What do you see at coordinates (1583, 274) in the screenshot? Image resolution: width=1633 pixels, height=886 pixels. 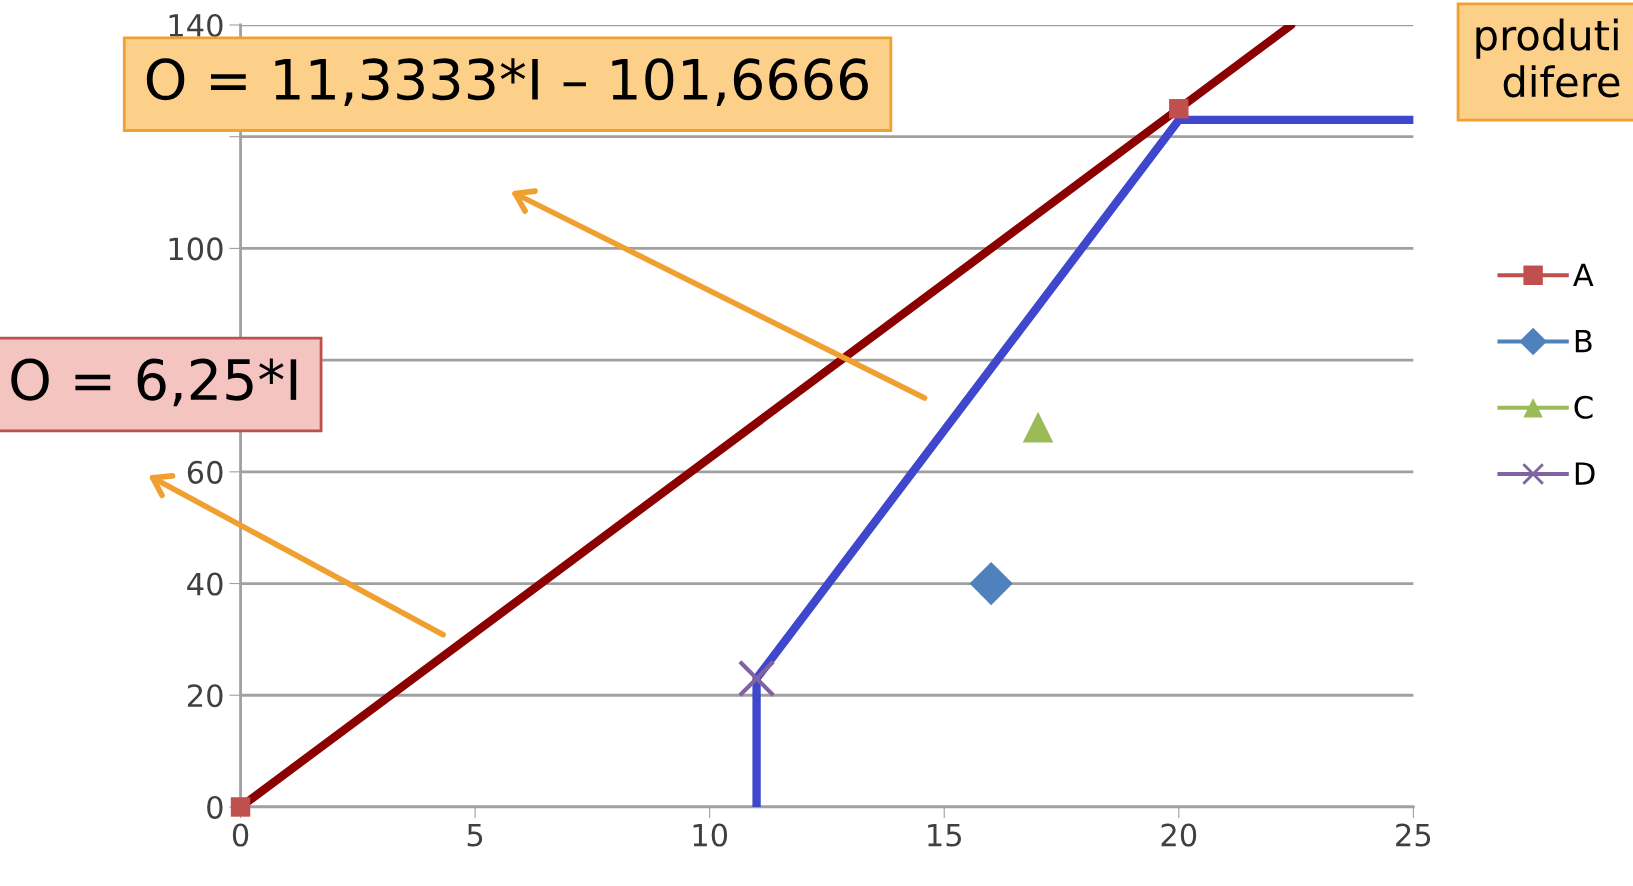 I see `legend-label: A` at bounding box center [1583, 274].